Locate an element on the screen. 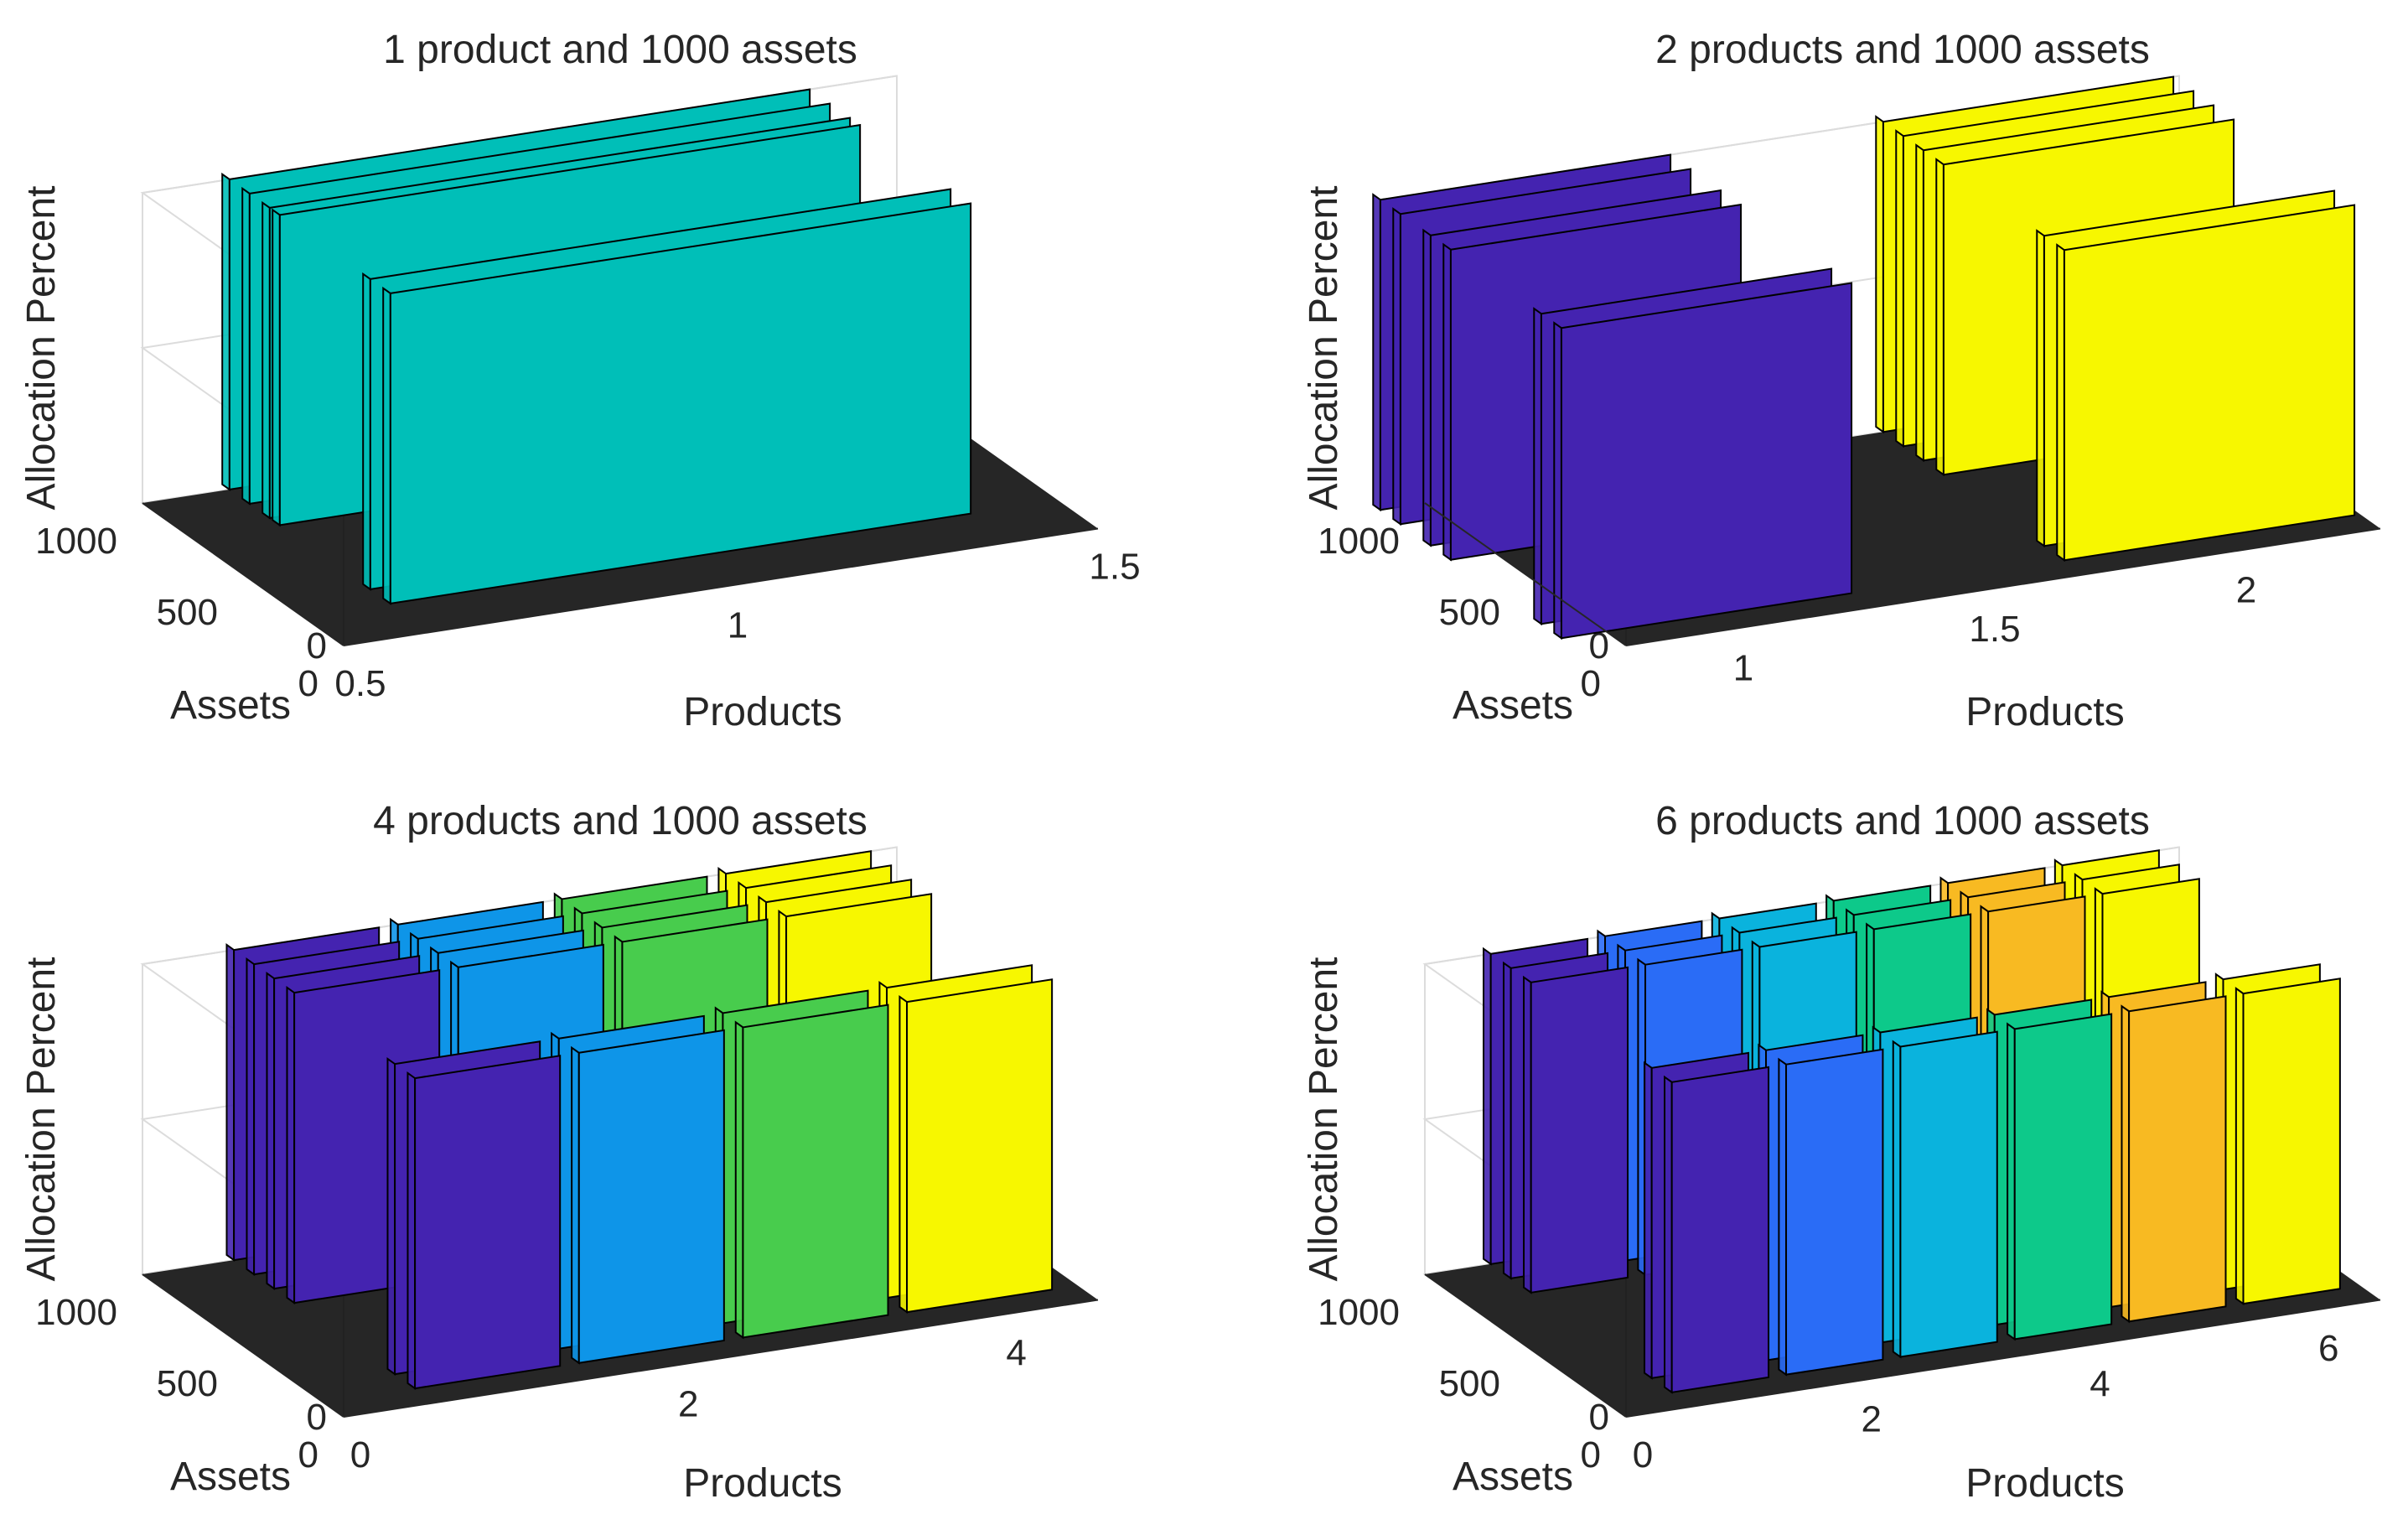 The image size is (2408, 1530). x-tick-label: 0.5 is located at coordinates (360, 683).